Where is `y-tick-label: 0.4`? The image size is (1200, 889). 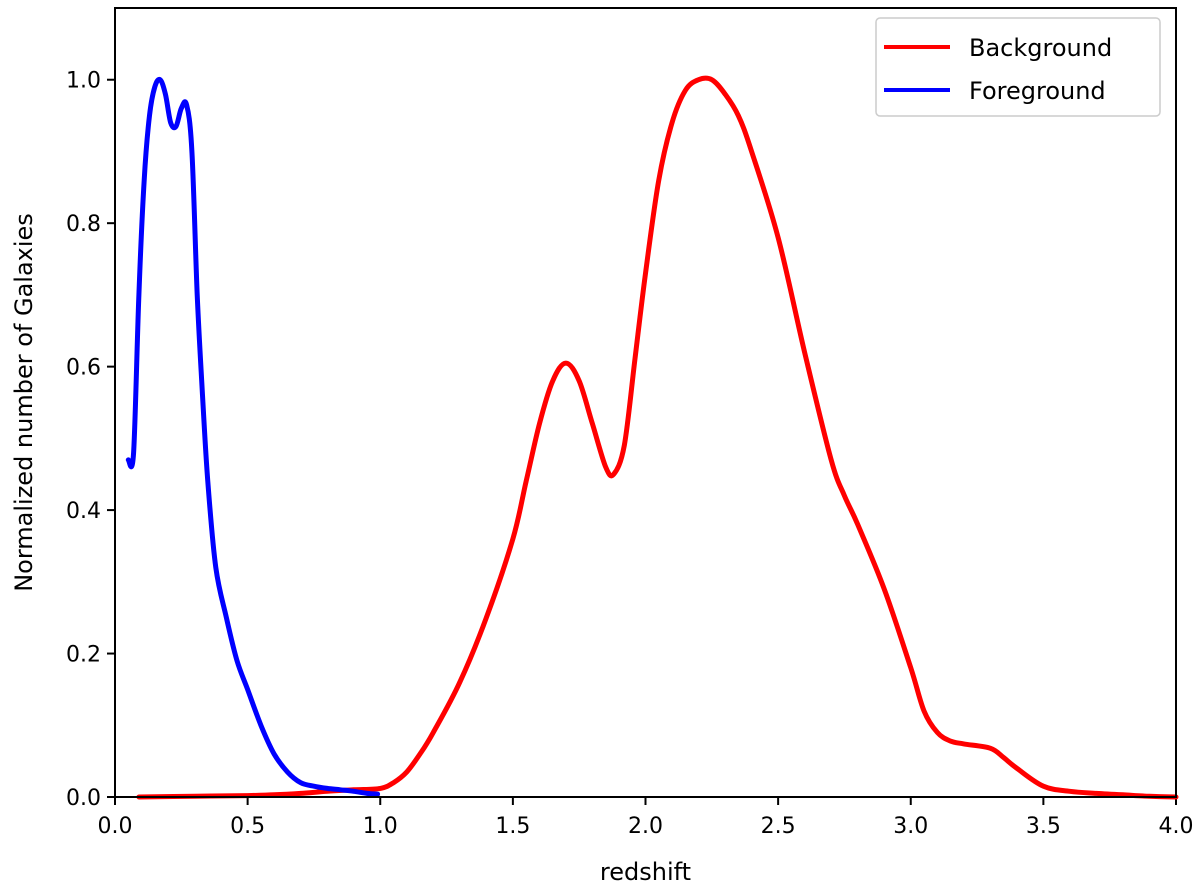 y-tick-label: 0.4 is located at coordinates (83, 511).